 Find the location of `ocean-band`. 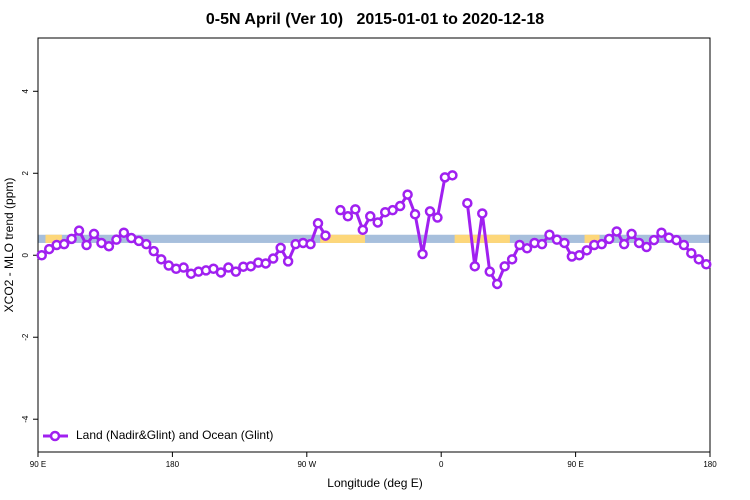

ocean-band is located at coordinates (374, 238).